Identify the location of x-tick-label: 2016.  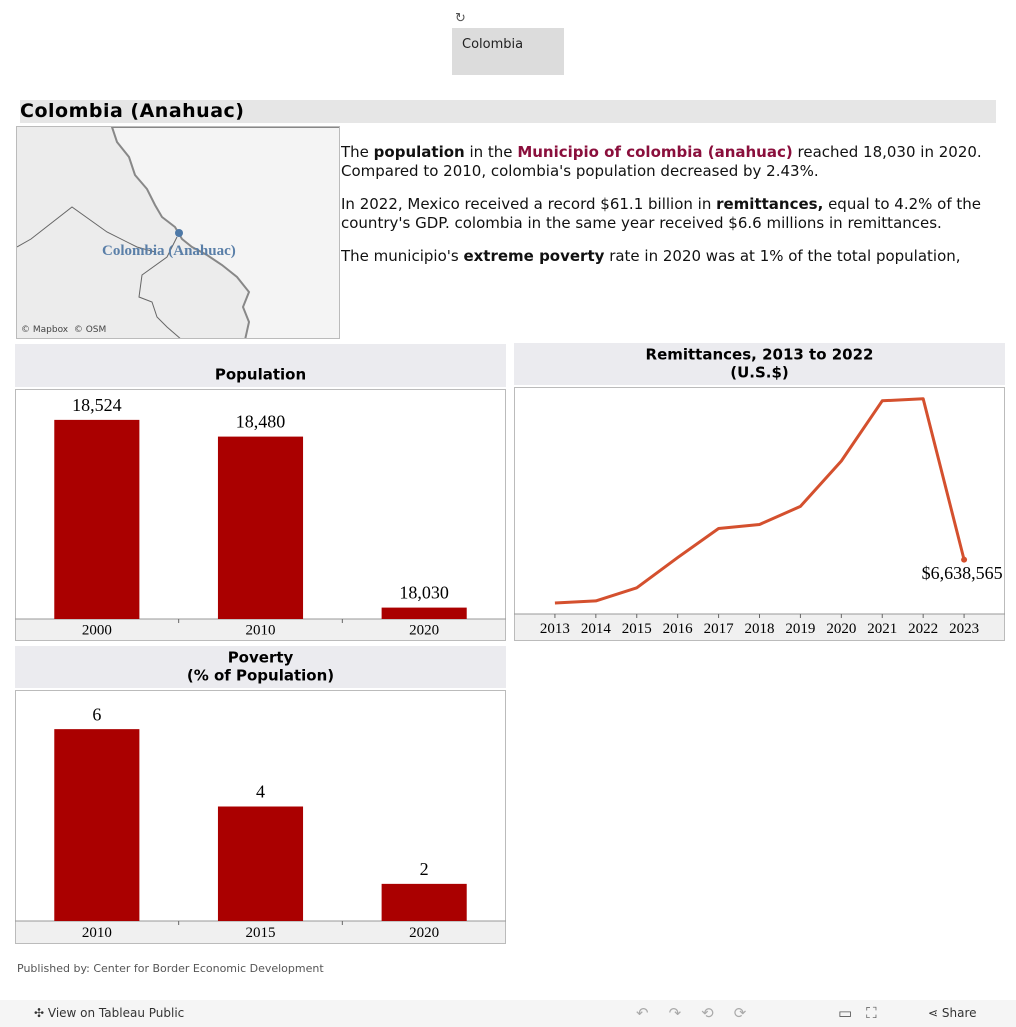
(678, 629).